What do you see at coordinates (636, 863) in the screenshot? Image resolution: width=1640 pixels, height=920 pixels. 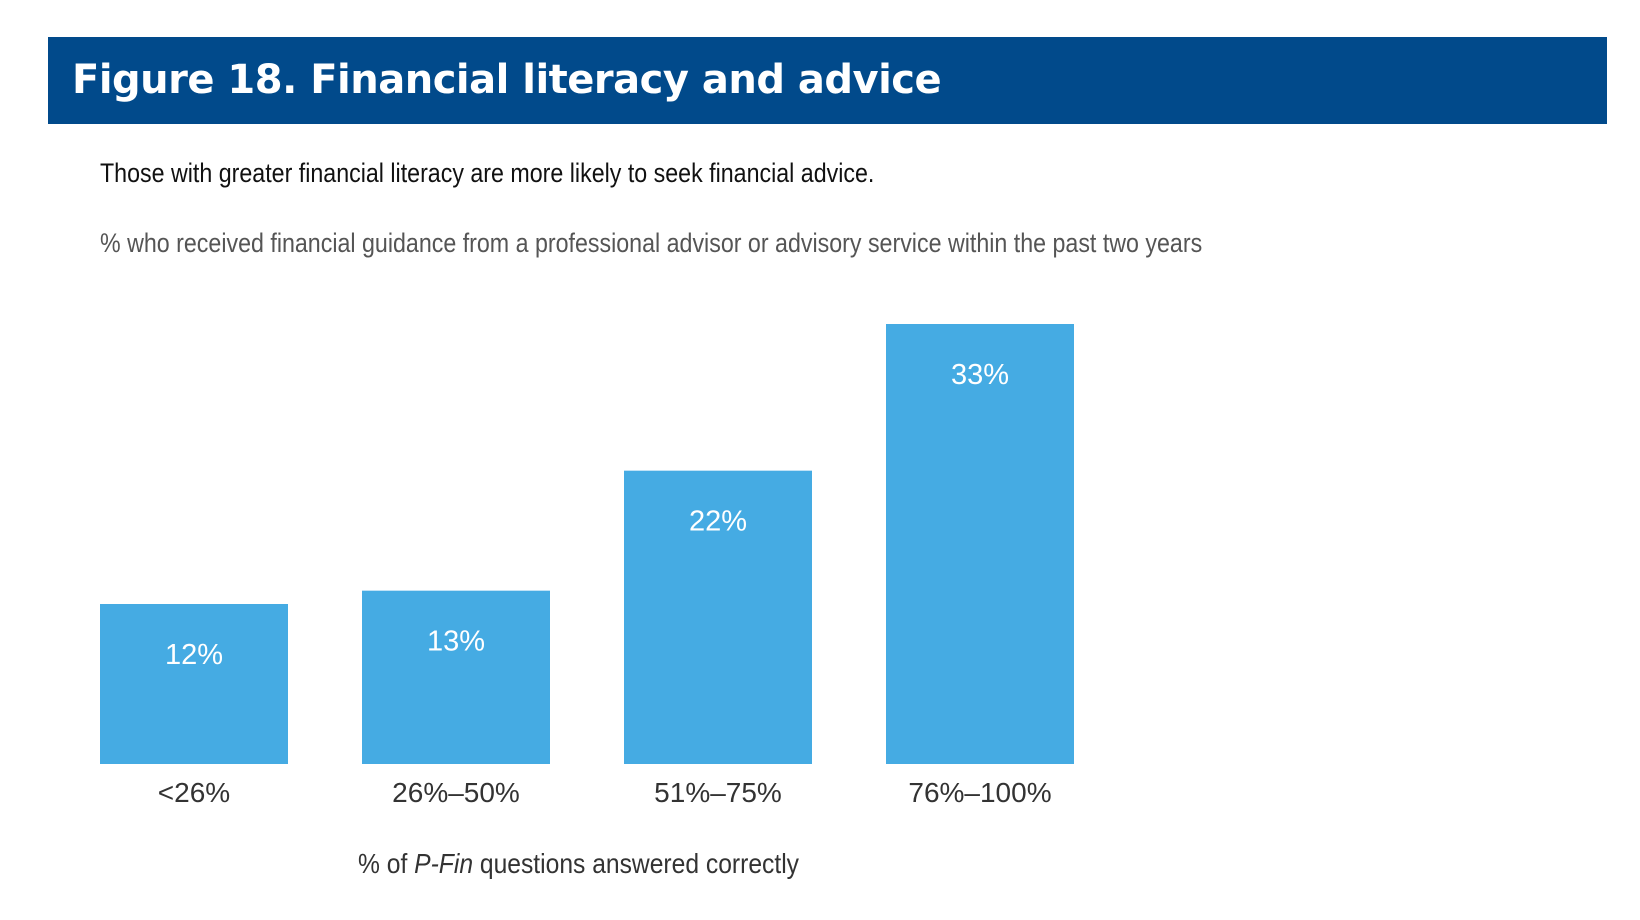 I see `x-axis-label-suffix: questions answered correctly` at bounding box center [636, 863].